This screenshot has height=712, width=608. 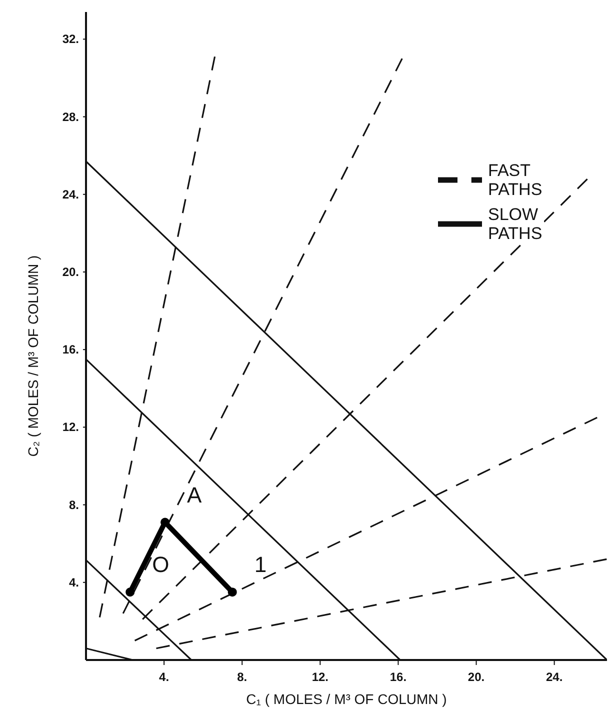 What do you see at coordinates (398, 677) in the screenshot?
I see `x-tick-label: 16.` at bounding box center [398, 677].